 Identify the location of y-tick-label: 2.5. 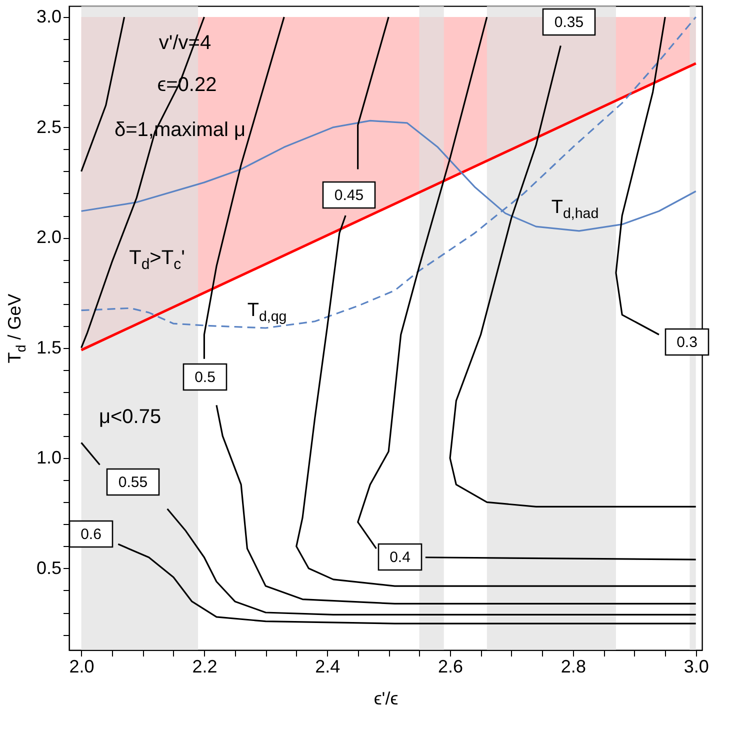
(49, 126).